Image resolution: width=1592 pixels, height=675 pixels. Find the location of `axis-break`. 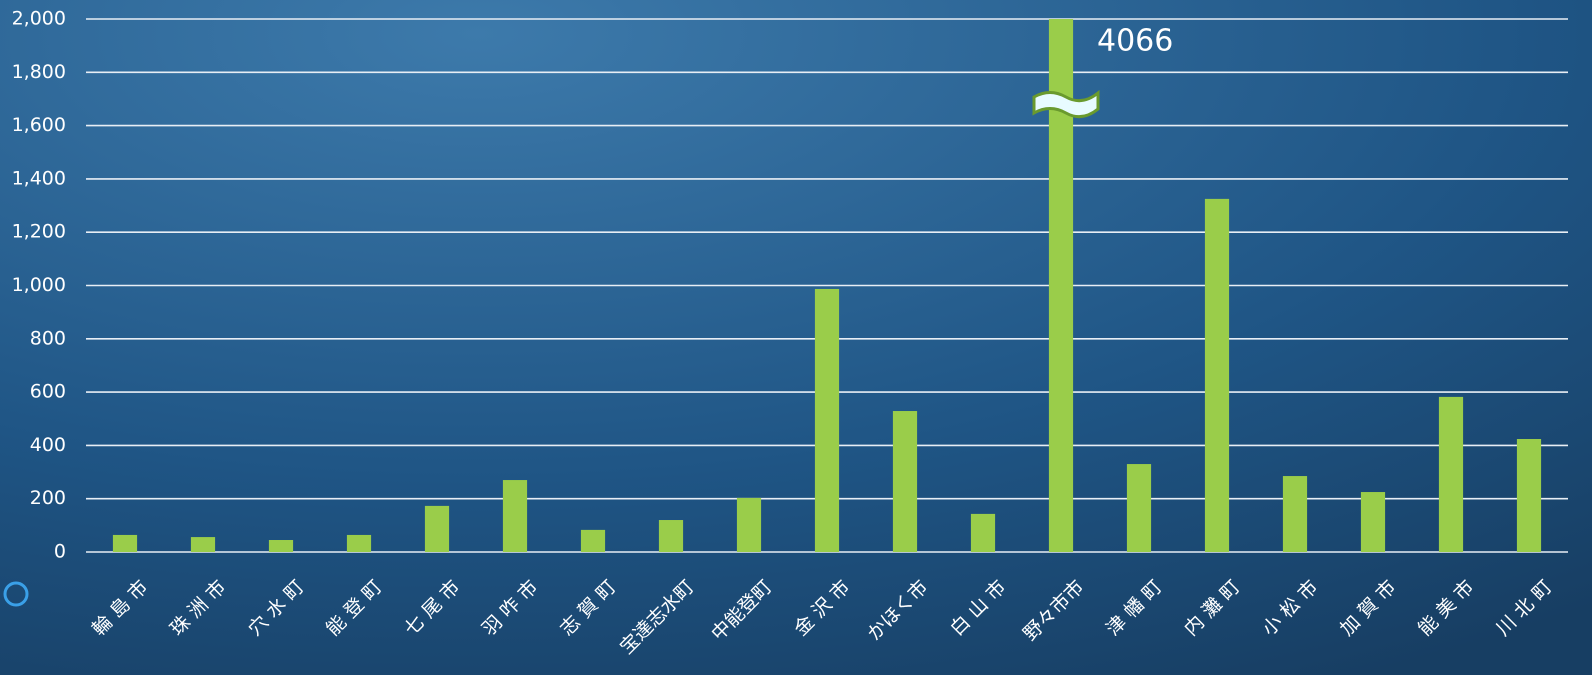

axis-break is located at coordinates (1066, 104).